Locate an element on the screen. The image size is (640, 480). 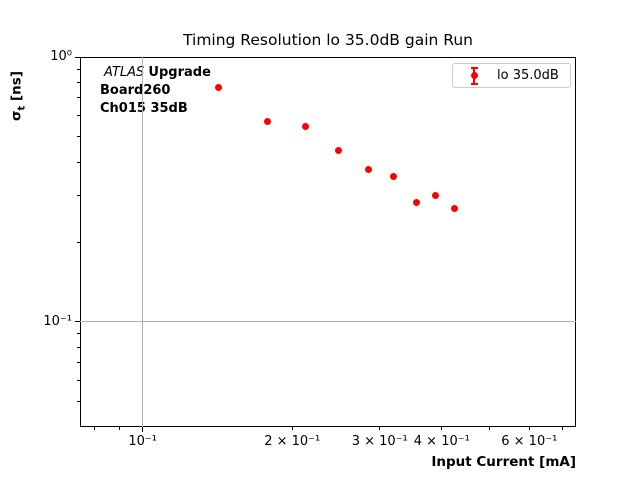
errorbar-marker-icon is located at coordinates (474, 75).